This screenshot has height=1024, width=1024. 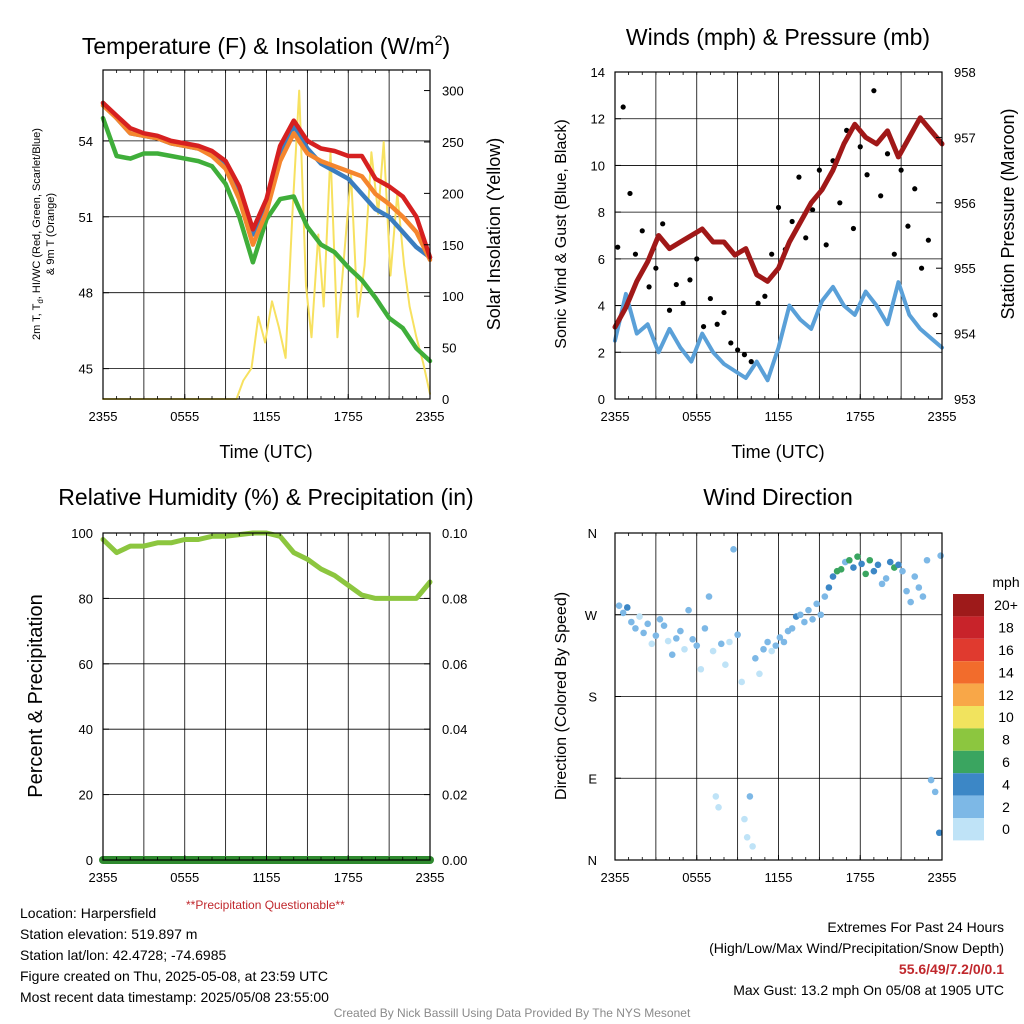 I want to click on speed-legend: mph 20+ 18 16 14 12 10 8 6 4 2 0, so click(x=986, y=707).